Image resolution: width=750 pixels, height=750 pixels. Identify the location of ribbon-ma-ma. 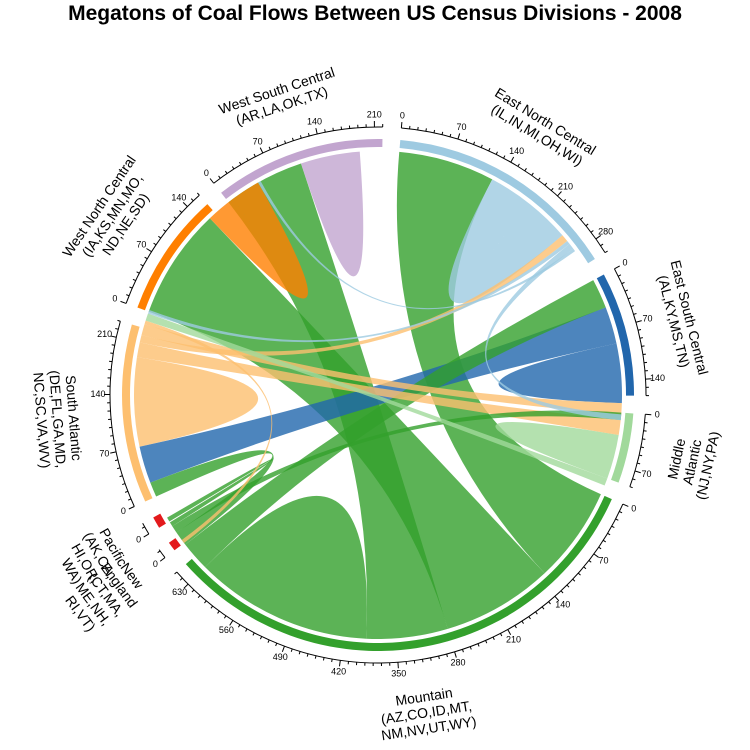
(557, 450).